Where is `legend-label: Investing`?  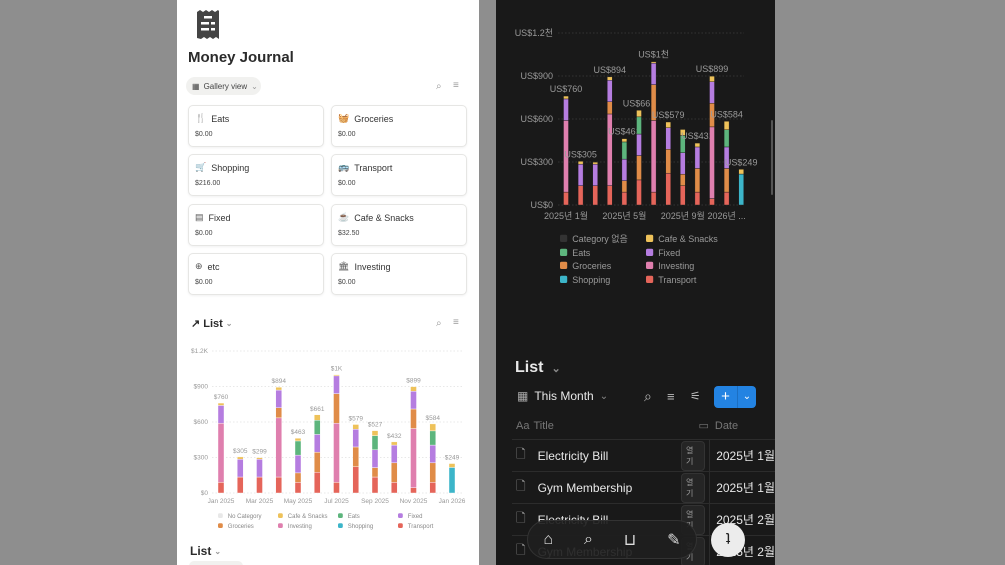 legend-label: Investing is located at coordinates (676, 266).